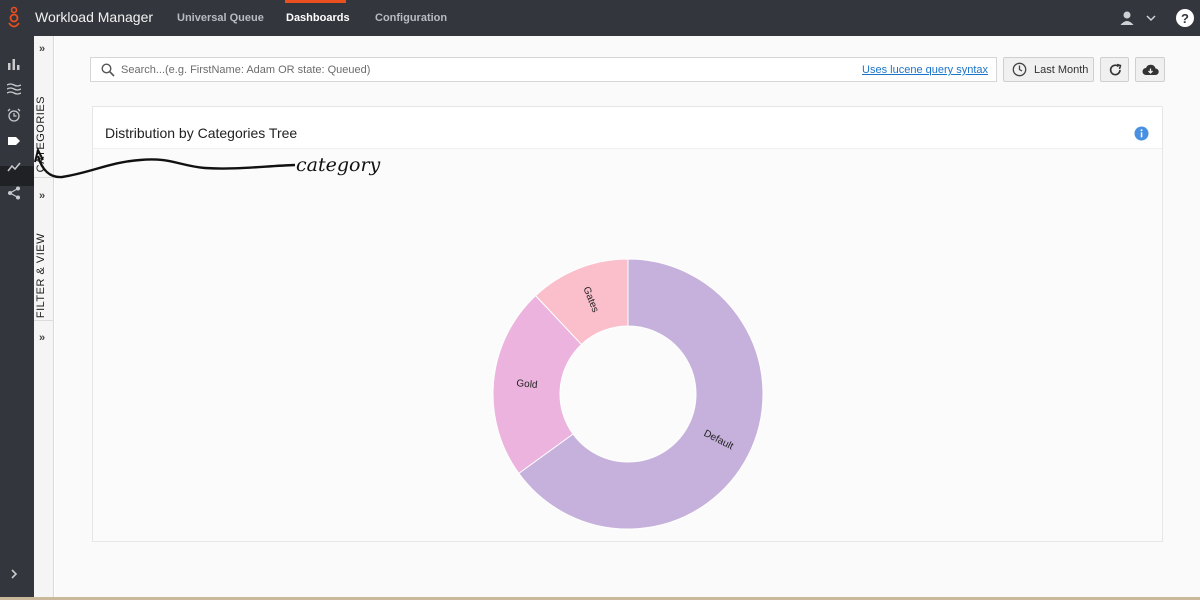 This screenshot has width=1200, height=600. I want to click on alarm-clock-icon, so click(14, 115).